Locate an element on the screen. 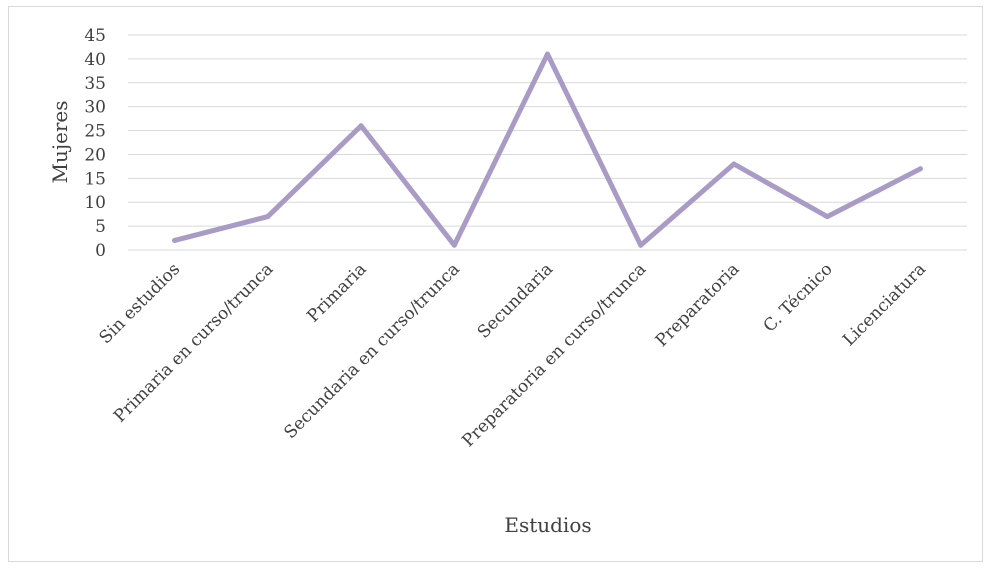  x-tick-label: Primaria en curso/trunca is located at coordinates (193, 342).